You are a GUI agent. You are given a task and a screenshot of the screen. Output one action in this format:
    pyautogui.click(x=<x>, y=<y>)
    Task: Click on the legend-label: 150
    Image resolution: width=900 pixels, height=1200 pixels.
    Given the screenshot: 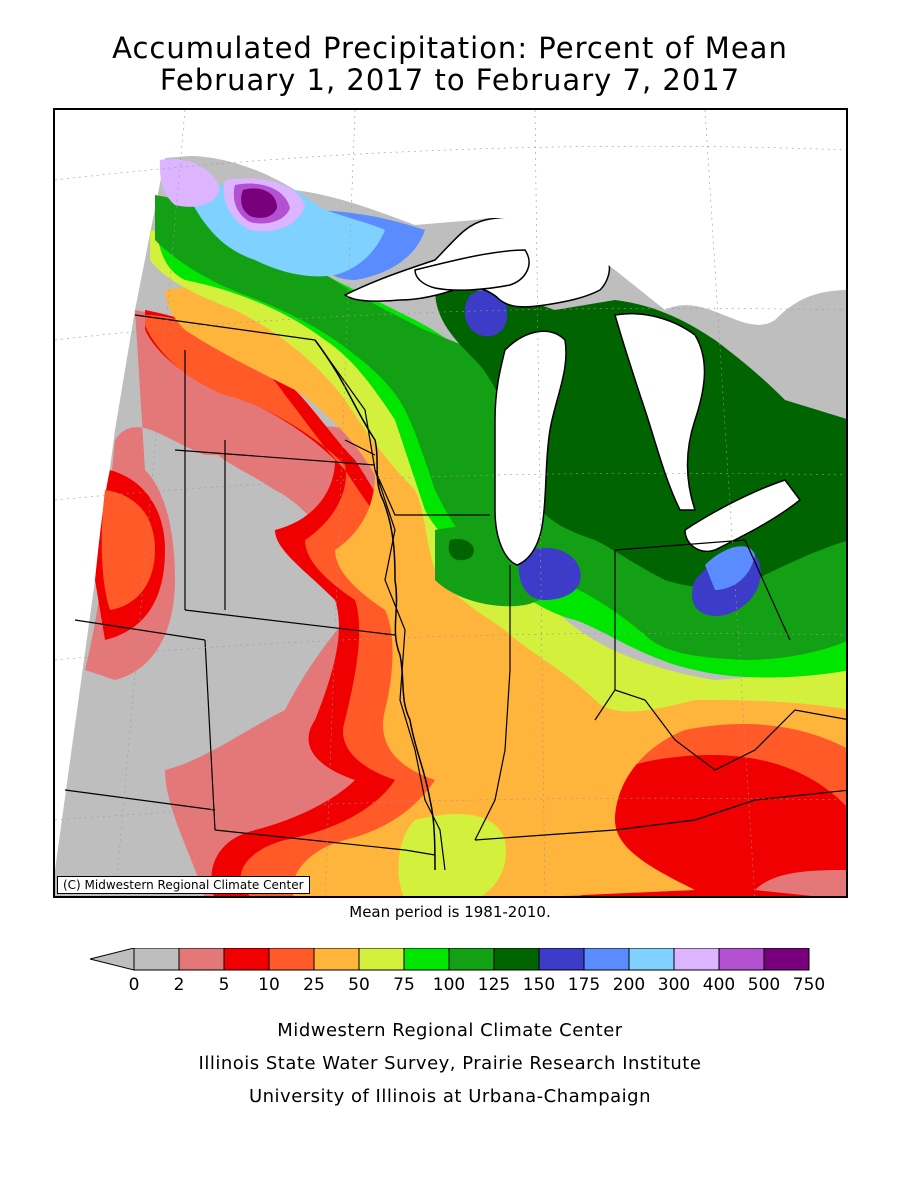 What is the action you would take?
    pyautogui.click(x=539, y=985)
    